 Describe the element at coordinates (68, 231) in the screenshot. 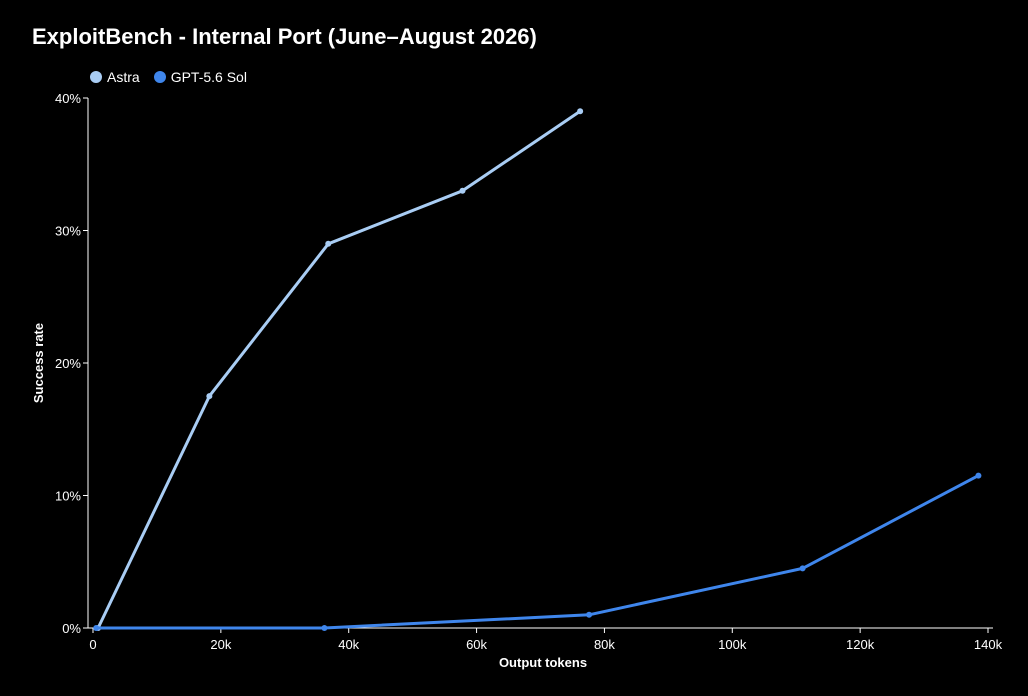

I see `y-tick-label: 30%` at that location.